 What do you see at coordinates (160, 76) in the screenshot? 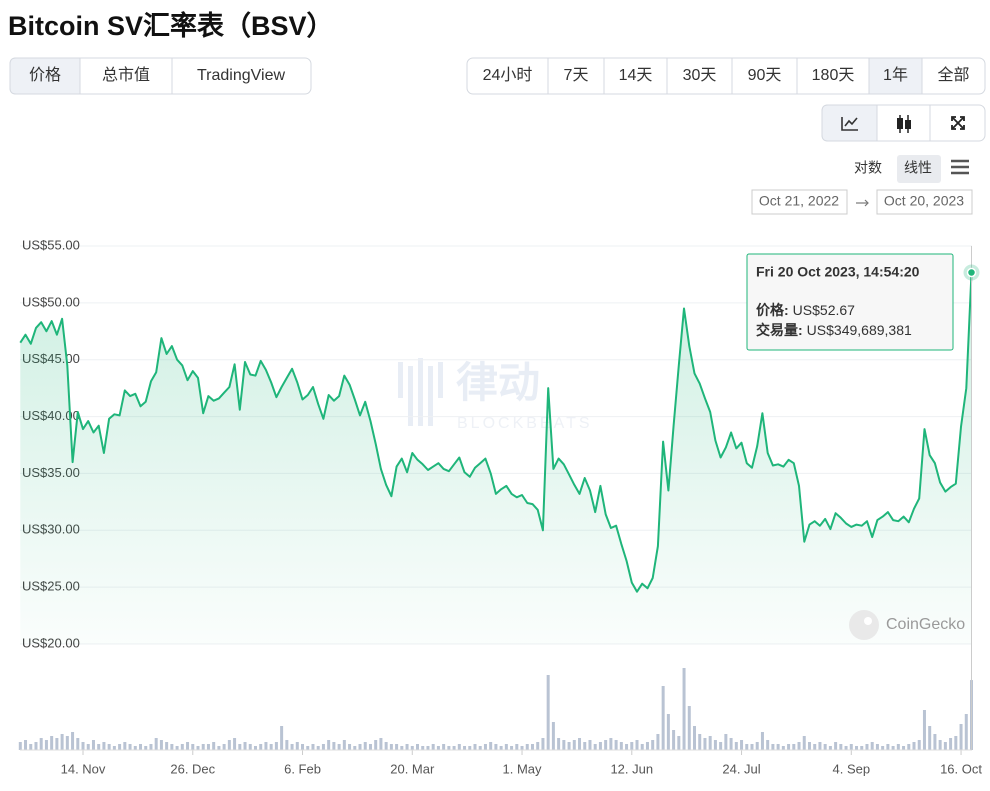
I see `tab-group: 价格 总市值 TradingView` at bounding box center [160, 76].